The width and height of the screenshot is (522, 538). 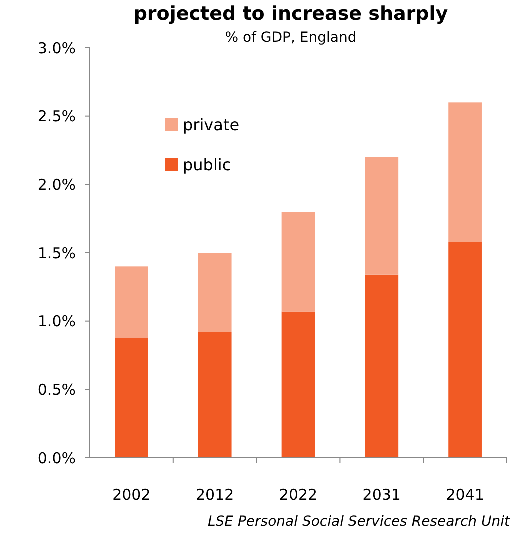 I want to click on text: LSE Personal Social Services Research Unit, so click(x=359, y=522).